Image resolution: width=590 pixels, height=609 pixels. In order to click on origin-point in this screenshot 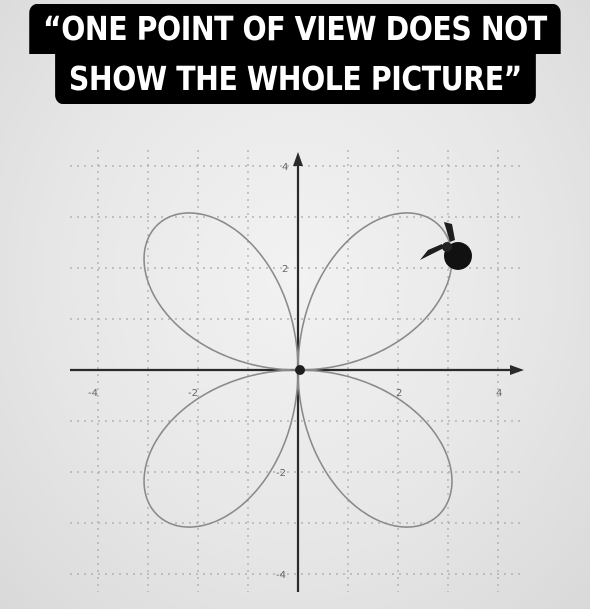, I will do `click(300, 370)`.